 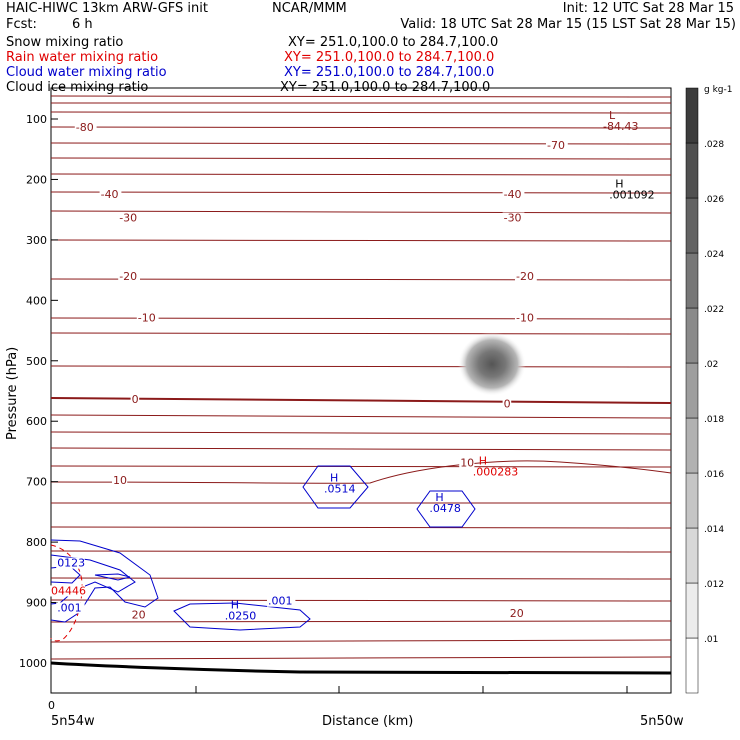 What do you see at coordinates (36, 240) in the screenshot?
I see `y-tick-label: 300` at bounding box center [36, 240].